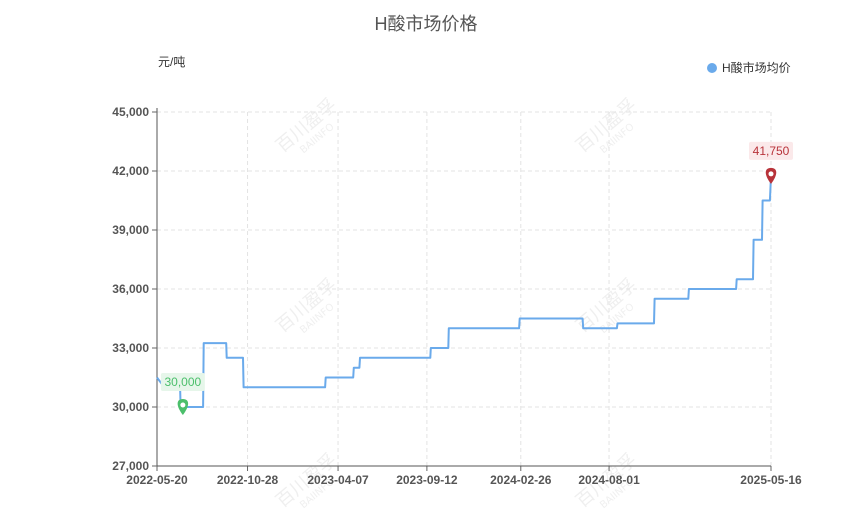 This screenshot has width=852, height=509. Describe the element at coordinates (426, 24) in the screenshot. I see `chart-title: H酸市场价格` at that location.